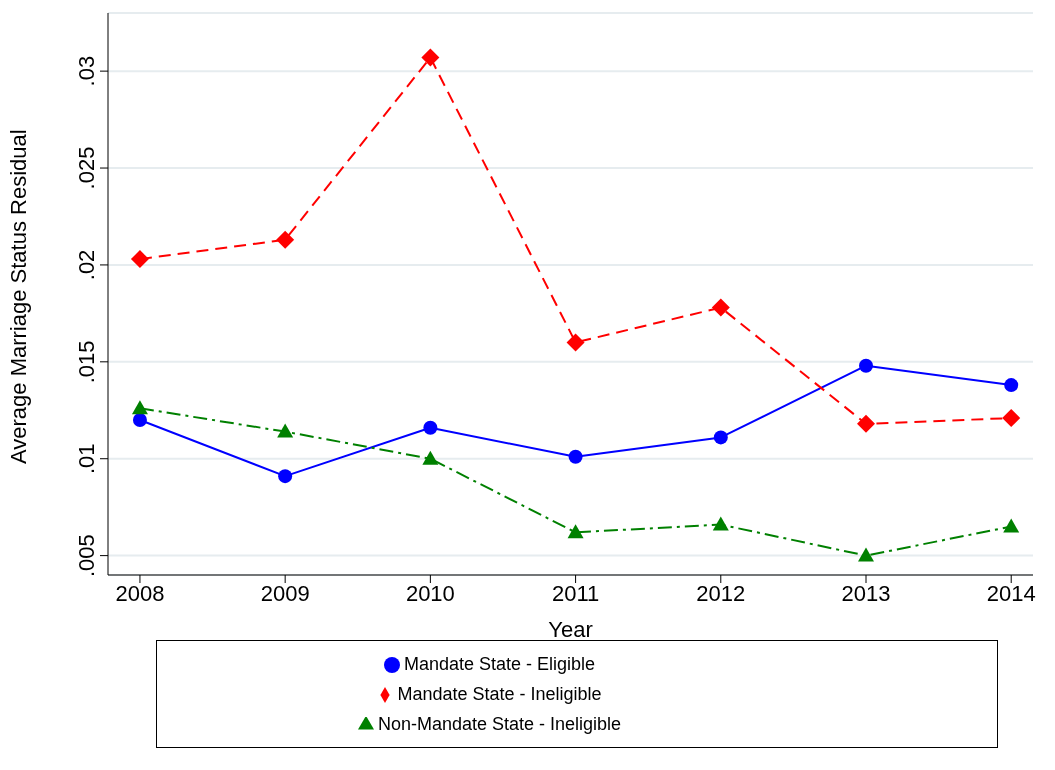 Image resolution: width=1055 pixels, height=770 pixels. I want to click on y-tick-label: .005, so click(86, 556).